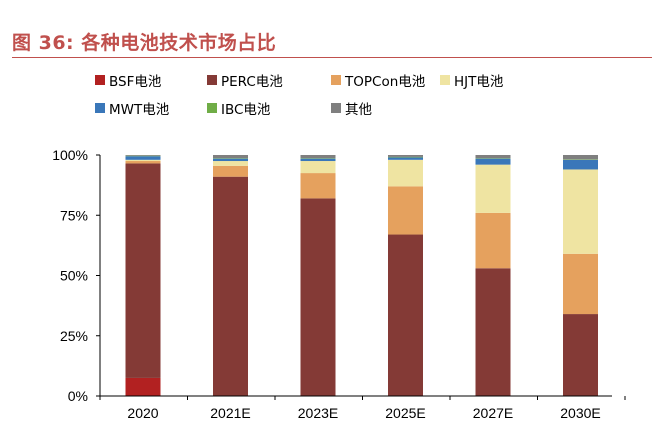 Image resolution: width=661 pixels, height=427 pixels. Describe the element at coordinates (230, 413) in the screenshot. I see `x-tick-label: 2021E` at that location.